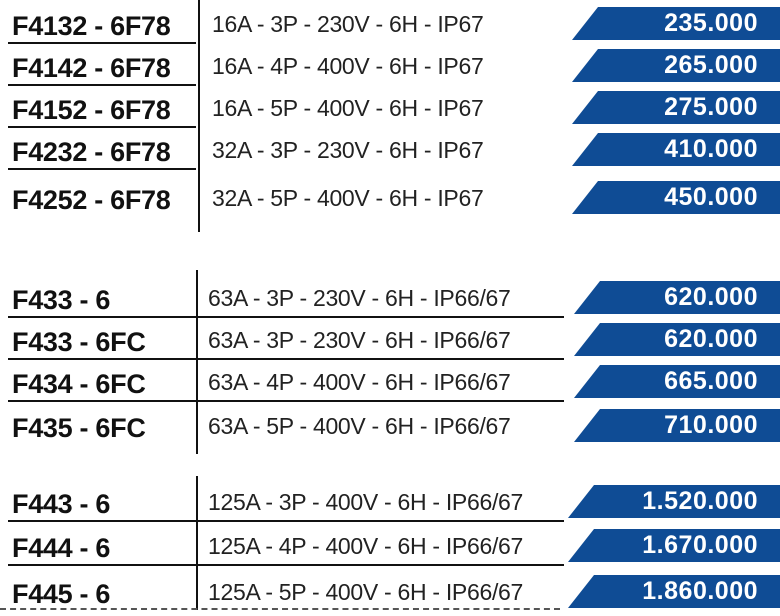 The width and height of the screenshot is (780, 616). What do you see at coordinates (79, 342) in the screenshot?
I see `product-code: F433 - 6FC` at bounding box center [79, 342].